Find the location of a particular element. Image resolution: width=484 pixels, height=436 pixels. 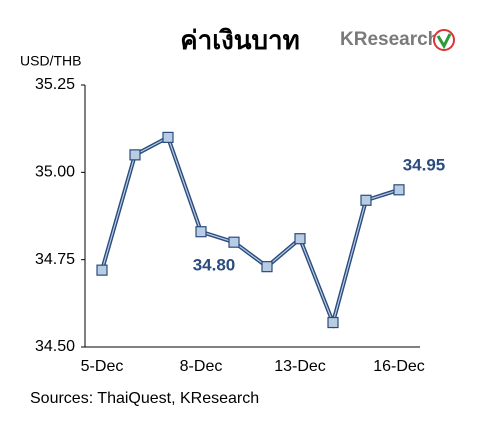

y-tick-label: 34.75 is located at coordinates (55, 259).